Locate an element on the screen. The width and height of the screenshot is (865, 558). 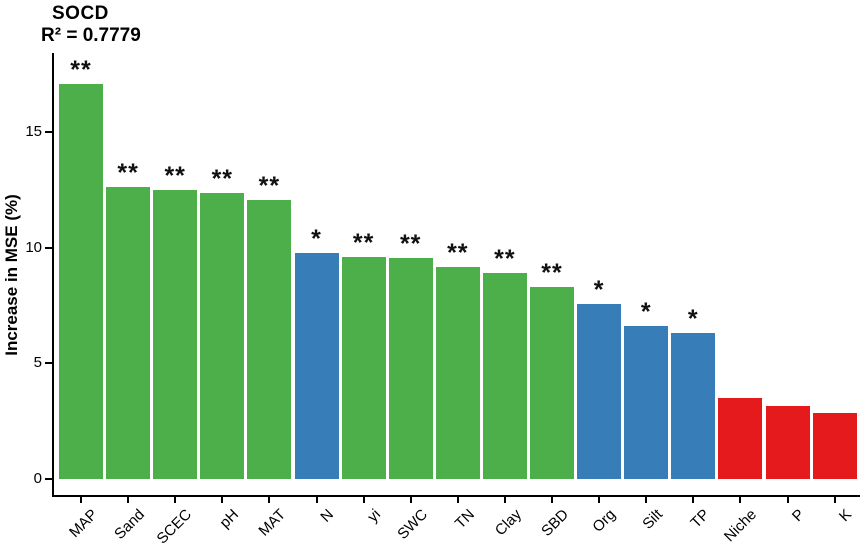
bar-pH is located at coordinates (222, 336).